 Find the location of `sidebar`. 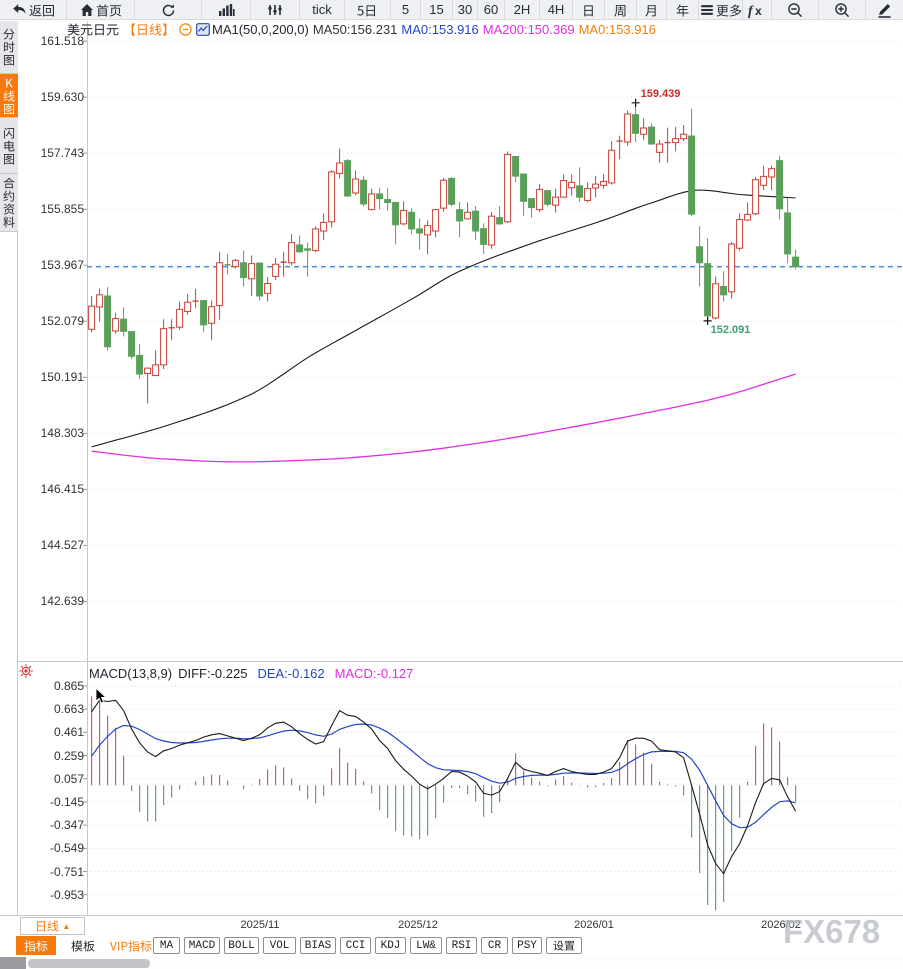

sidebar is located at coordinates (9, 468).